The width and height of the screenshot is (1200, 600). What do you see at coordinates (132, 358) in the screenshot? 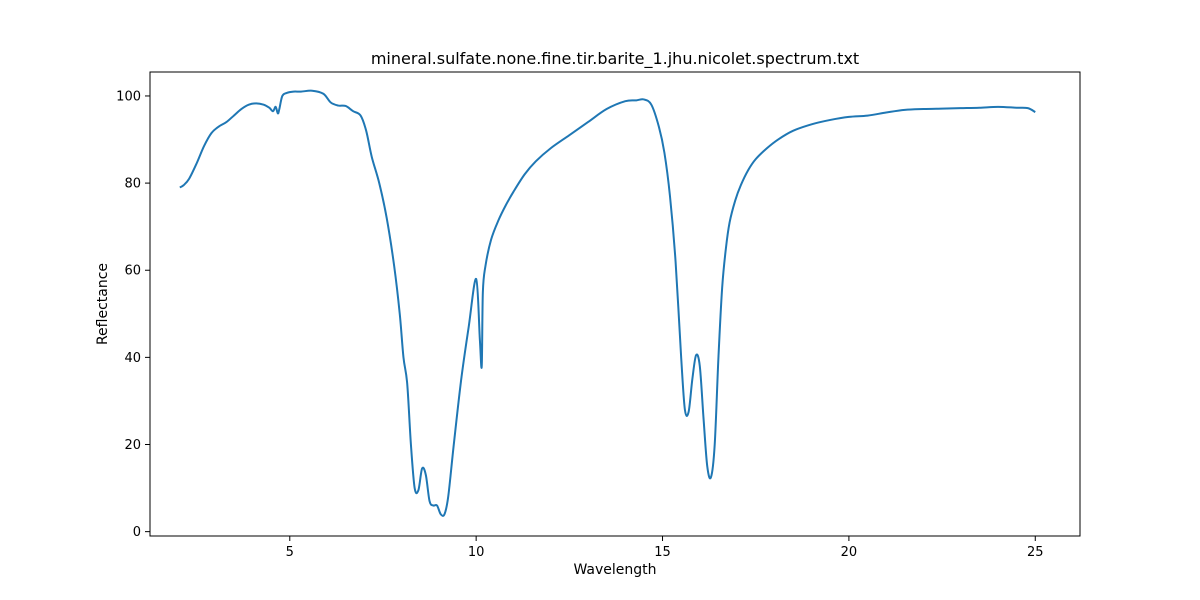
I see `y-tick-label: 40` at bounding box center [132, 358].